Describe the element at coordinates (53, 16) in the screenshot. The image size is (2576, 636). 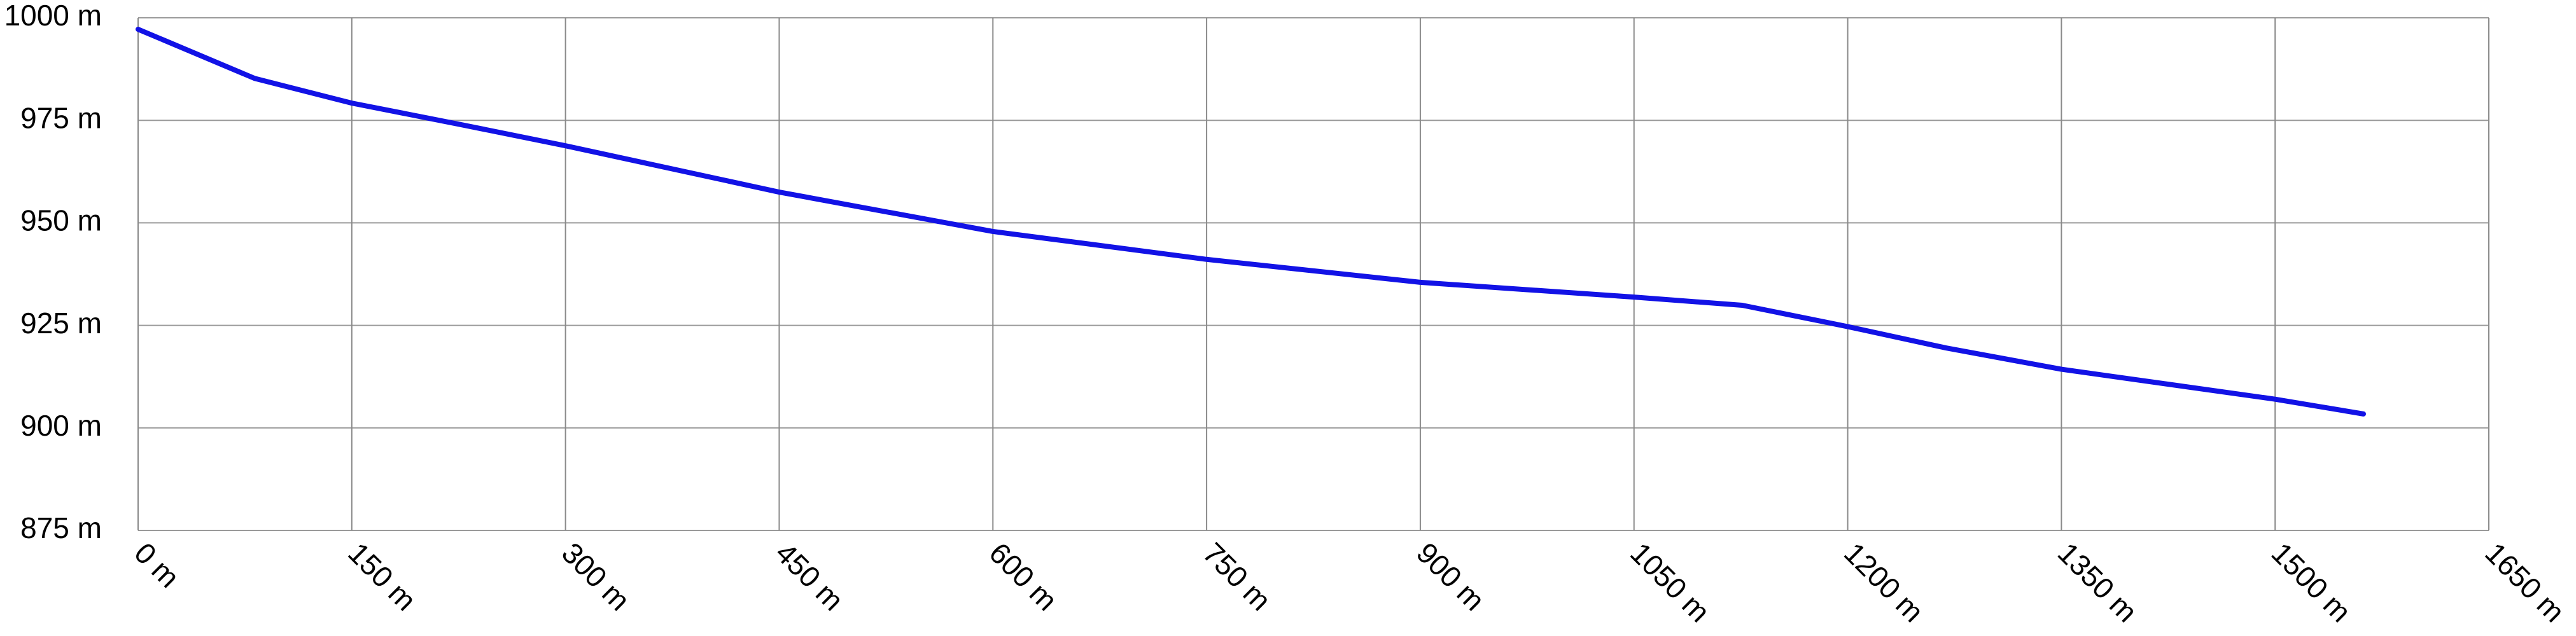
I see `y-tick-label: 1000 m` at that location.